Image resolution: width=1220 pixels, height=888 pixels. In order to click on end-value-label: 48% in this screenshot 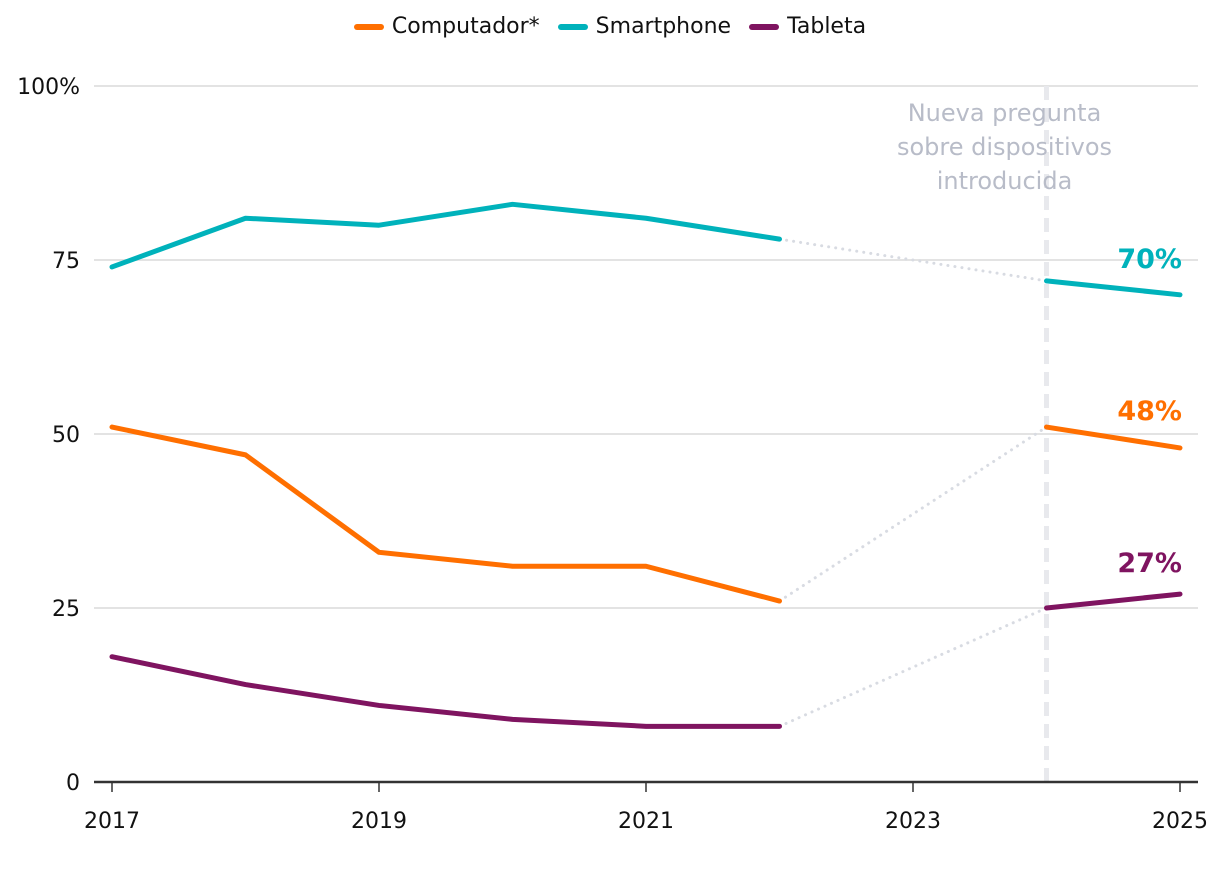, I will do `click(1149, 411)`.